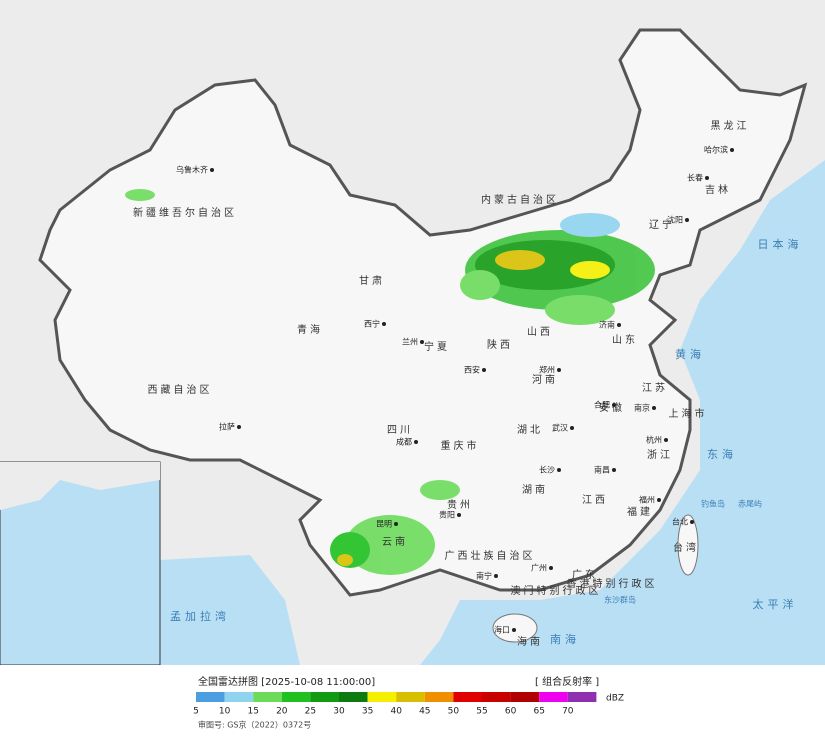 This screenshot has width=825, height=743. What do you see at coordinates (511, 712) in the screenshot?
I see `legend-label: 60` at bounding box center [511, 712].